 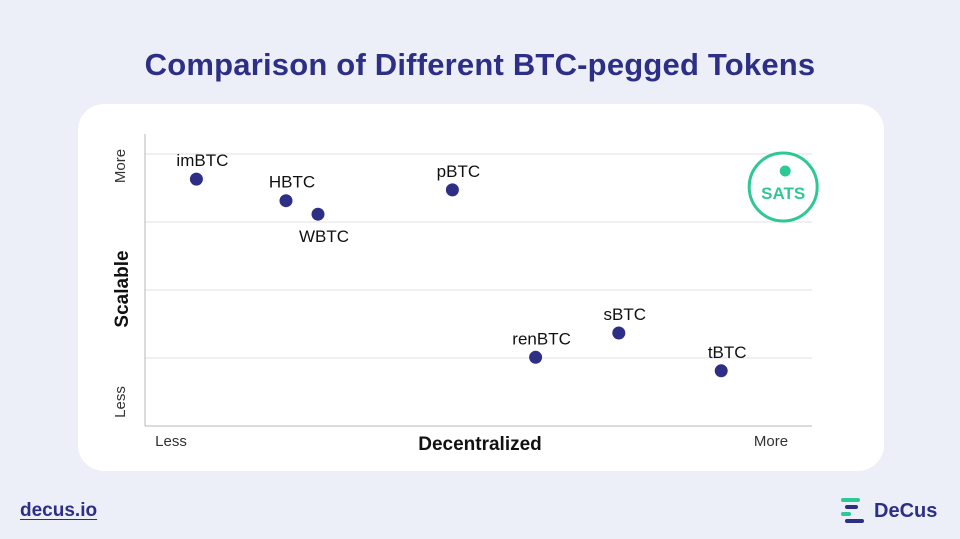 I want to click on point-label: sBTC, so click(x=625, y=314).